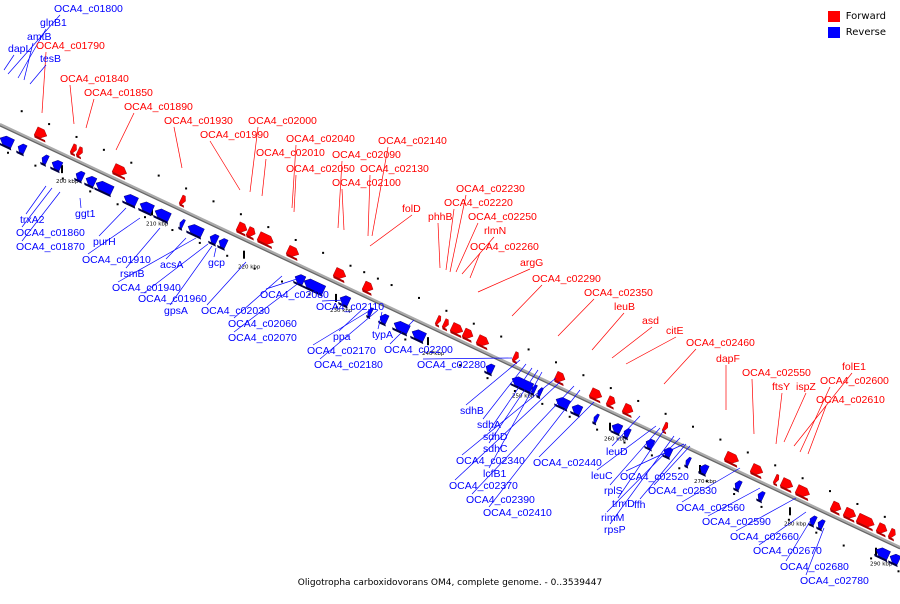 The image size is (900, 604). Describe the element at coordinates (834, 581) in the screenshot. I see `reverse-gene-label: OCA4_c02780` at that location.